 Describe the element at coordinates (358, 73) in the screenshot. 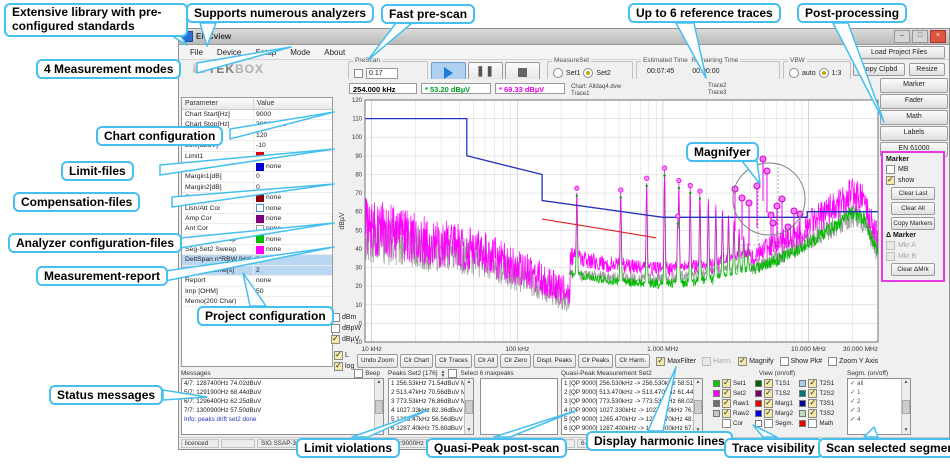

I see `prescan-checkbox` at that location.